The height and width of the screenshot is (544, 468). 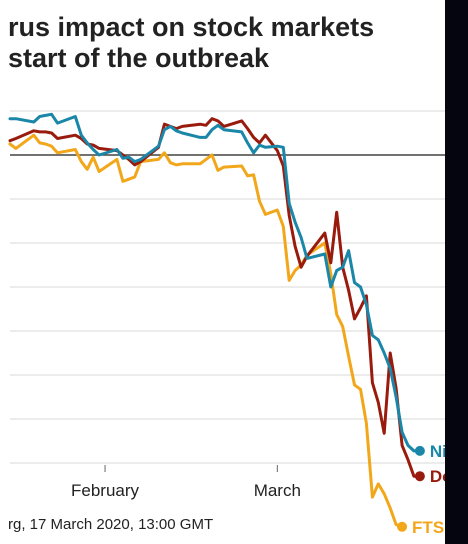 I want to click on chart-title-line-2: start of the outbreak, so click(x=139, y=58).